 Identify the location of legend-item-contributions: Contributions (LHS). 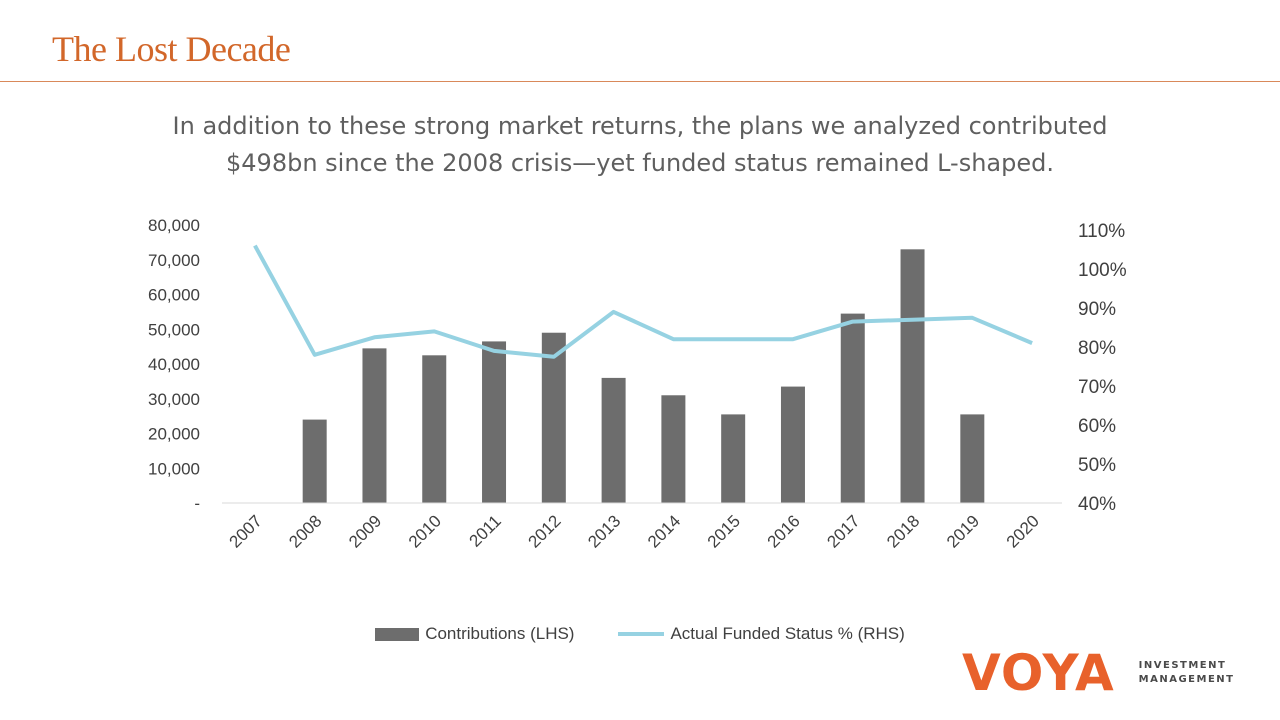
(474, 634).